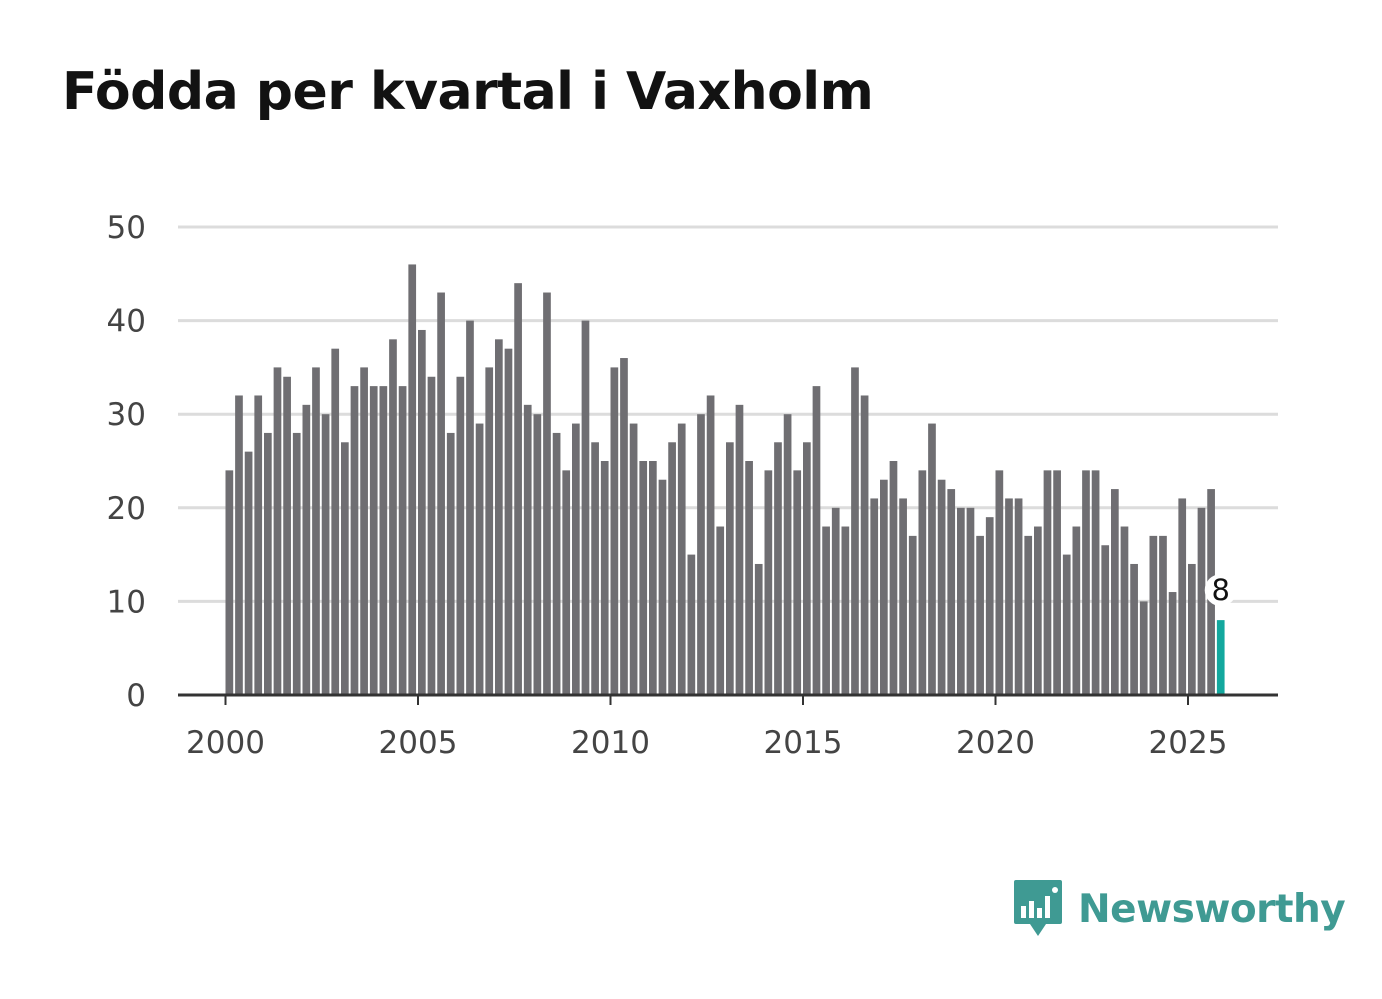 This screenshot has height=999, width=1382. What do you see at coordinates (706, 728) in the screenshot?
I see `x-axis-ticks: 2000 2005 2010 2015 2020 2025` at bounding box center [706, 728].